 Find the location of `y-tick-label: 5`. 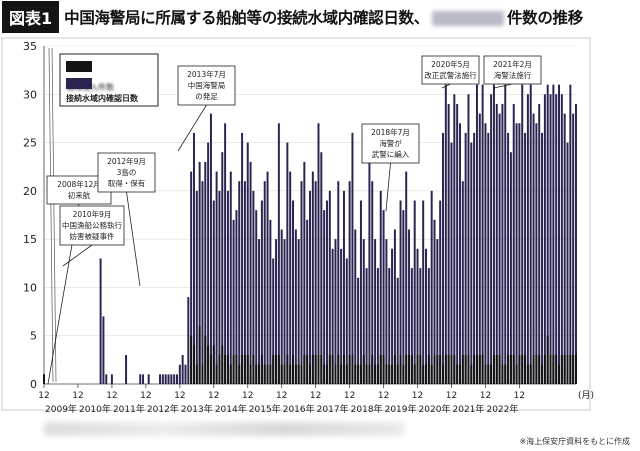

y-tick-label: 5 is located at coordinates (33, 336).